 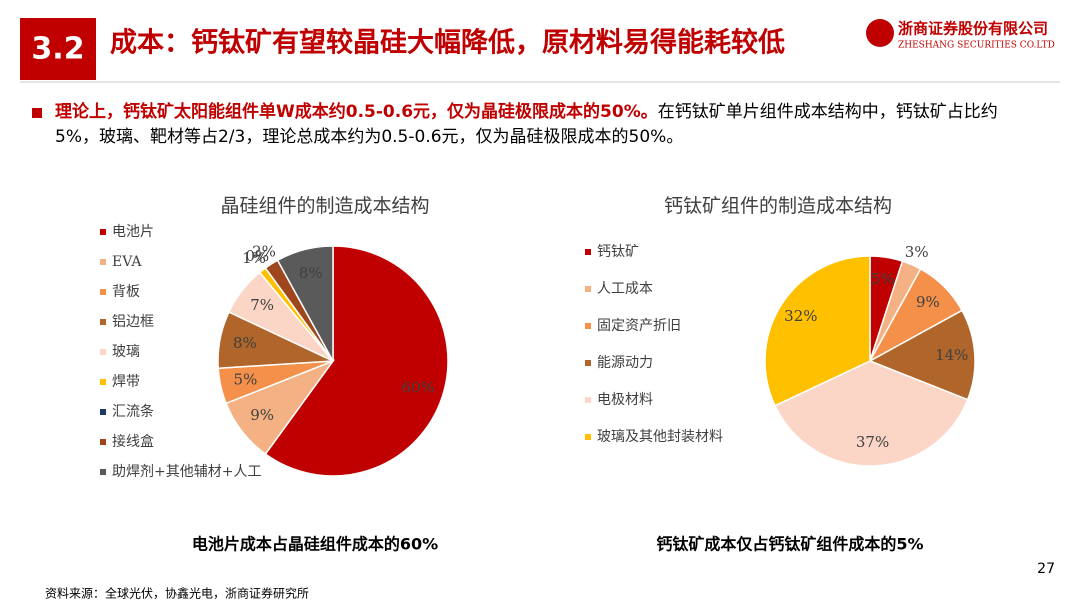 I want to click on data-label: 7%, so click(x=262, y=305).